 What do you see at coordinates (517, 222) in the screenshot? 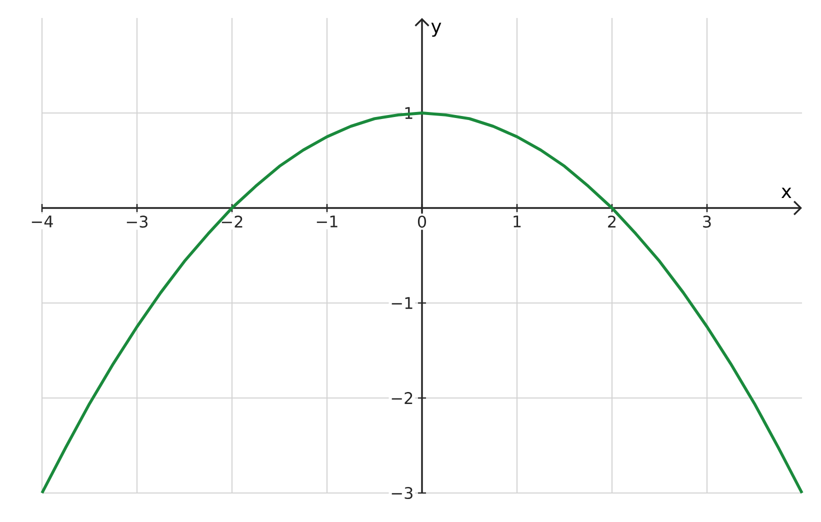
I see `x-tick-label: 1` at bounding box center [517, 222].